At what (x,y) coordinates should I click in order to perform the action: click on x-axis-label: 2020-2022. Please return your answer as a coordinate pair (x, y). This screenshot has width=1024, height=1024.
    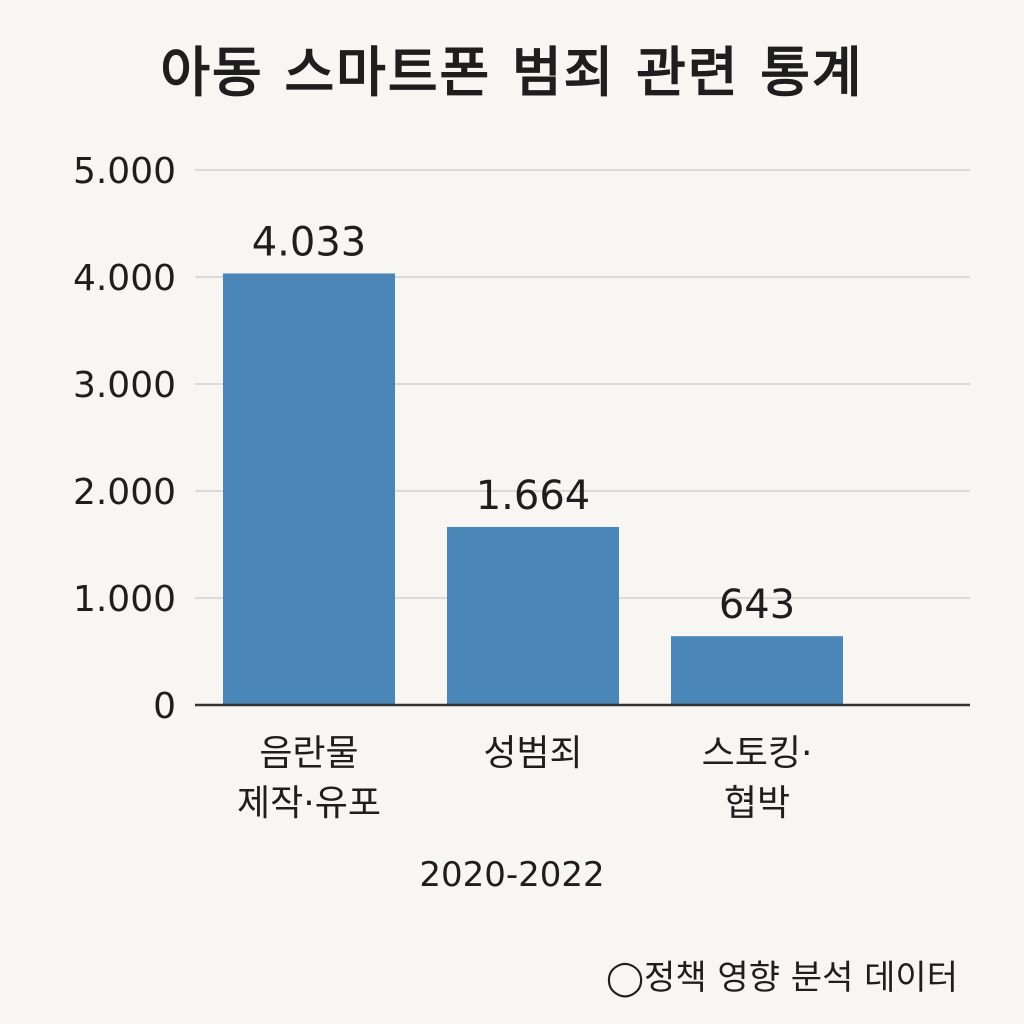
    Looking at the image, I should click on (512, 875).